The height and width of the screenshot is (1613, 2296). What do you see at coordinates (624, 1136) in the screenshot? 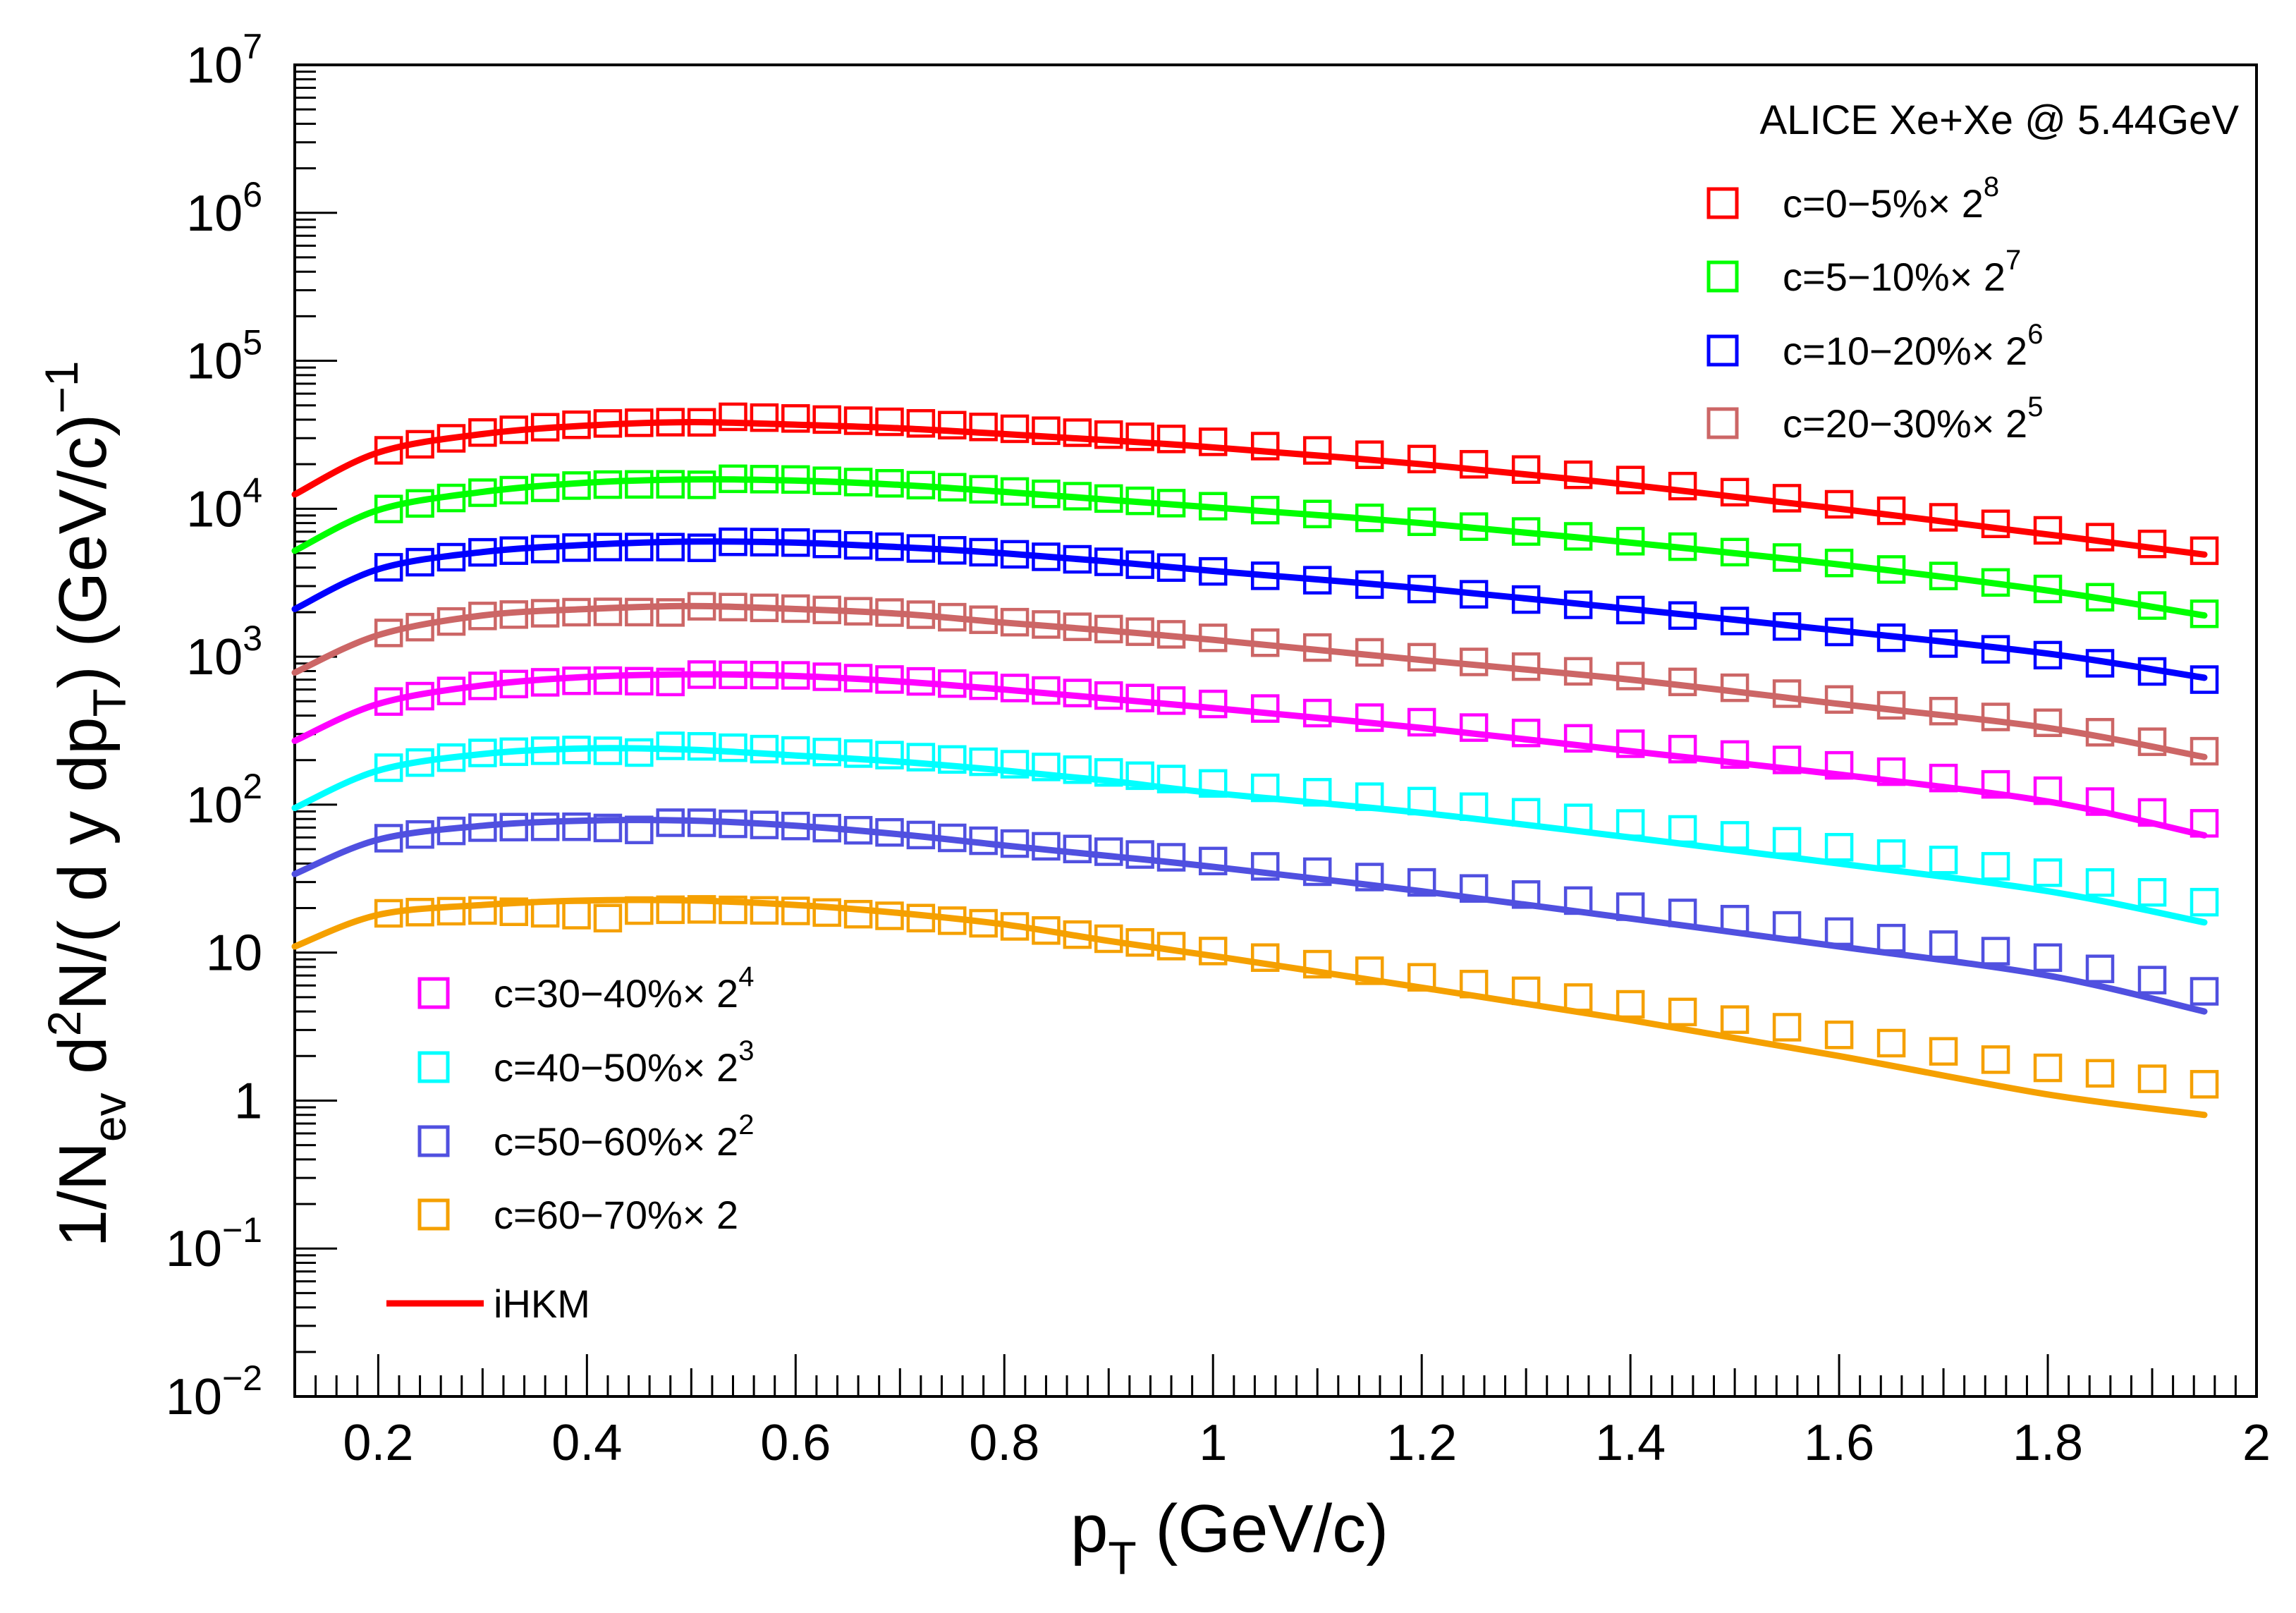
I see `legend-label: c=50−60%× 22` at bounding box center [624, 1136].